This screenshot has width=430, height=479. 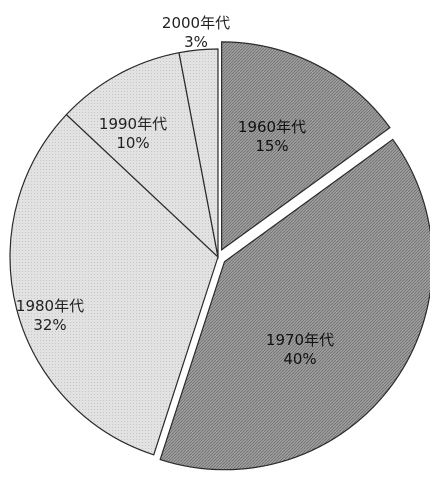 I want to click on slice-percent-4: 10%, so click(x=132, y=143).